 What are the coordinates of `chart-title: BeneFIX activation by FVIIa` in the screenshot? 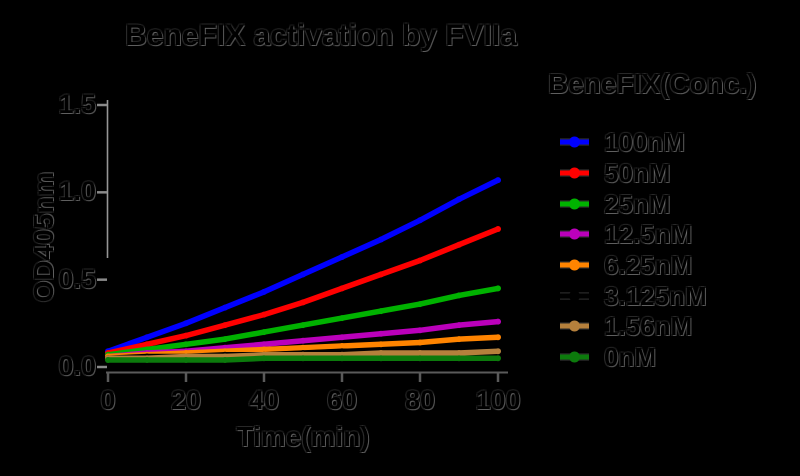 It's located at (321, 35).